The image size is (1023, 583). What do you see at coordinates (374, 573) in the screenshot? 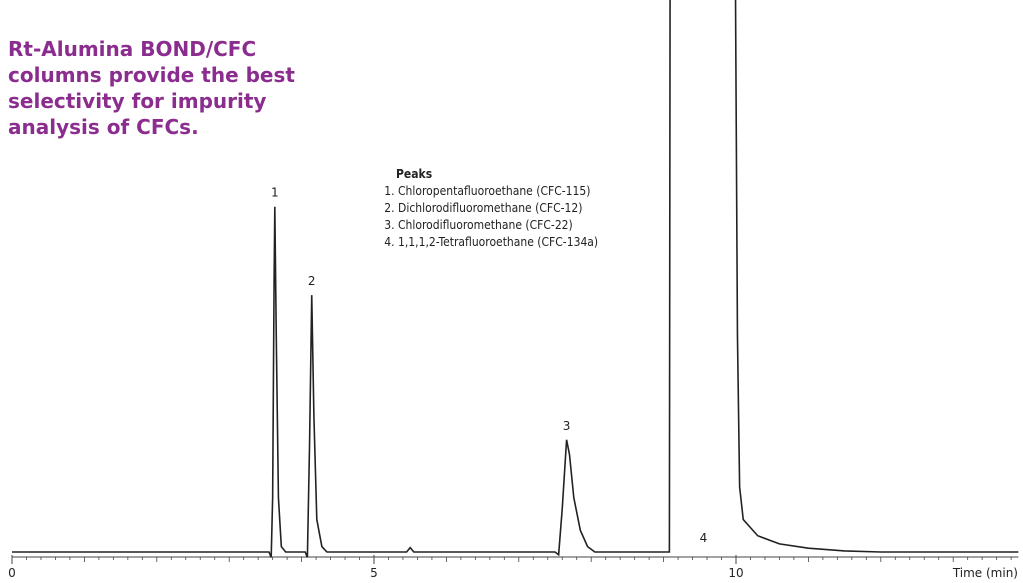
I see `x-tick-label: 5` at bounding box center [374, 573].